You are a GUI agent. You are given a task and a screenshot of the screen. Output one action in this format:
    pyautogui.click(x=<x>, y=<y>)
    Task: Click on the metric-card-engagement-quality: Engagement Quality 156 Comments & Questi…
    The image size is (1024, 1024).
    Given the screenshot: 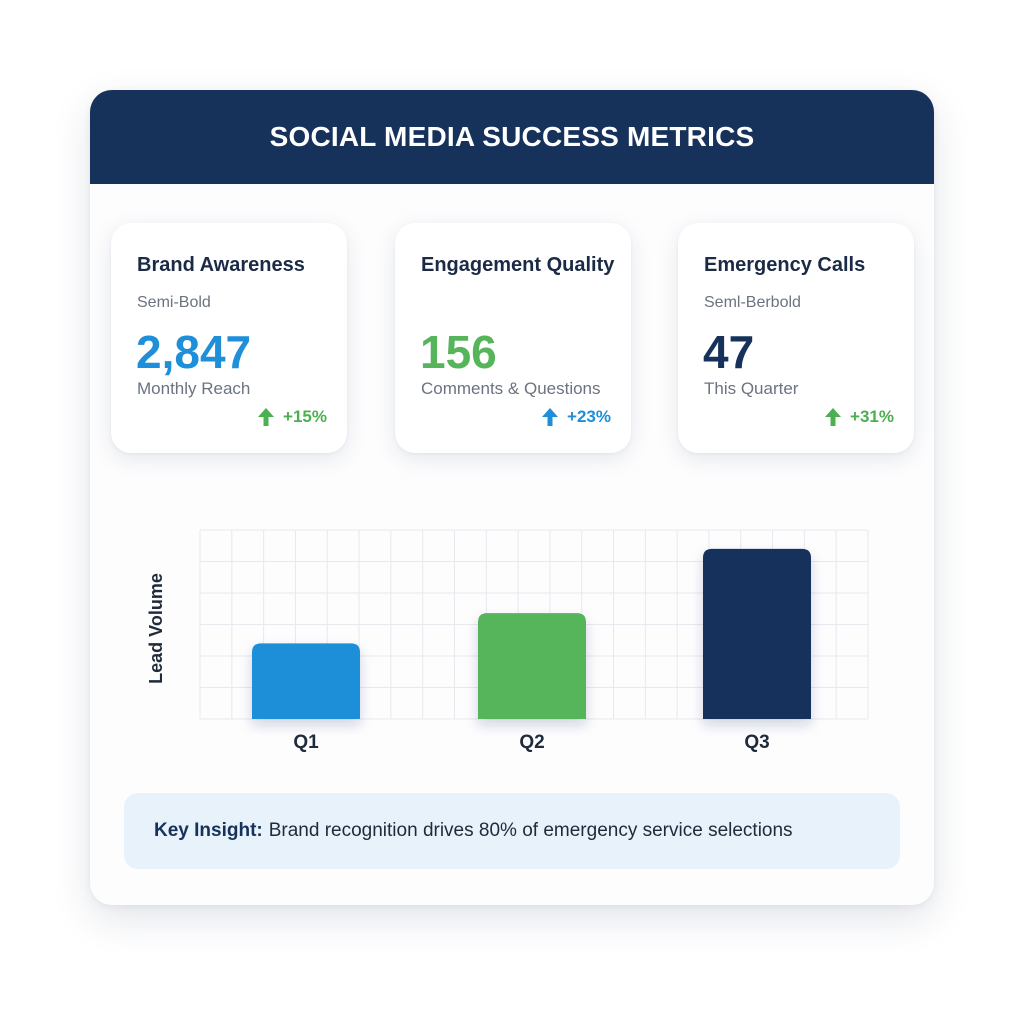 What is the action you would take?
    pyautogui.click(x=513, y=338)
    